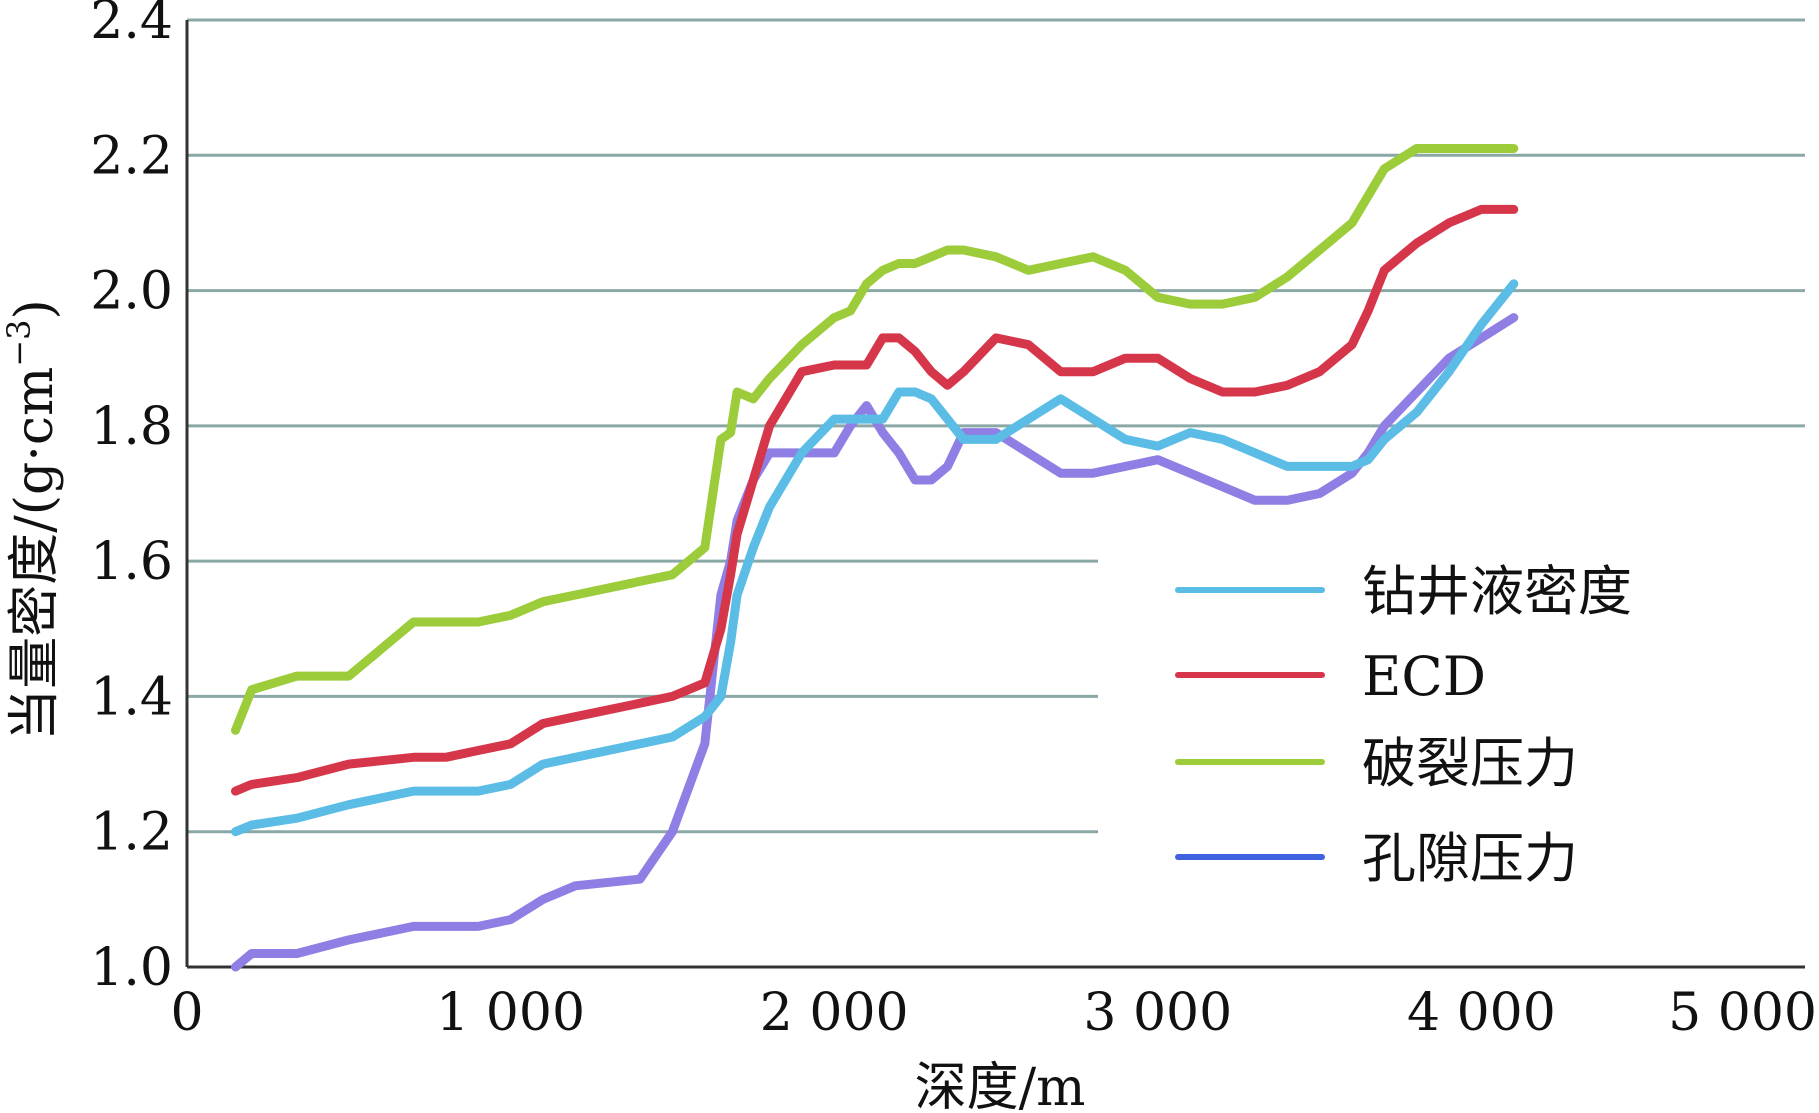  Describe the element at coordinates (131, 25) in the screenshot. I see `y-tick-label: 2.4` at that location.